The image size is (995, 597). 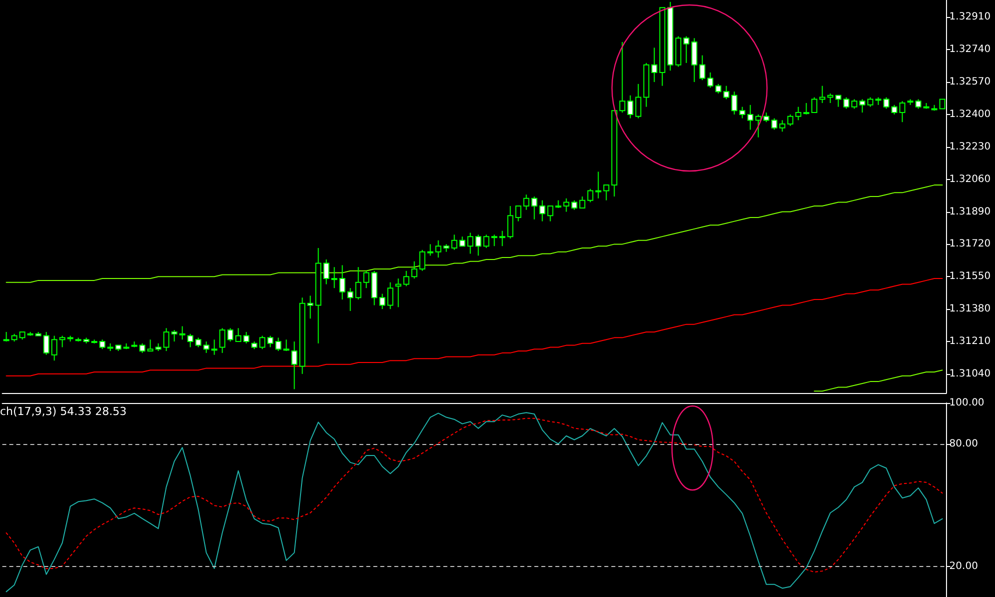 I want to click on y-tick-label: 1.31720, so click(x=970, y=244).